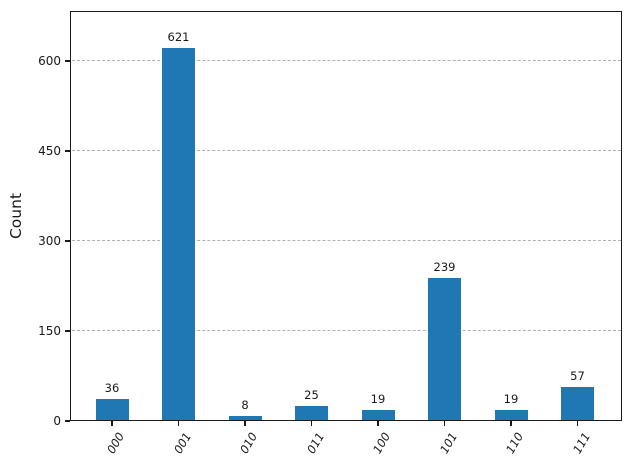 This screenshot has height=470, width=630. I want to click on x-tick-label-101: 101, so click(448, 443).